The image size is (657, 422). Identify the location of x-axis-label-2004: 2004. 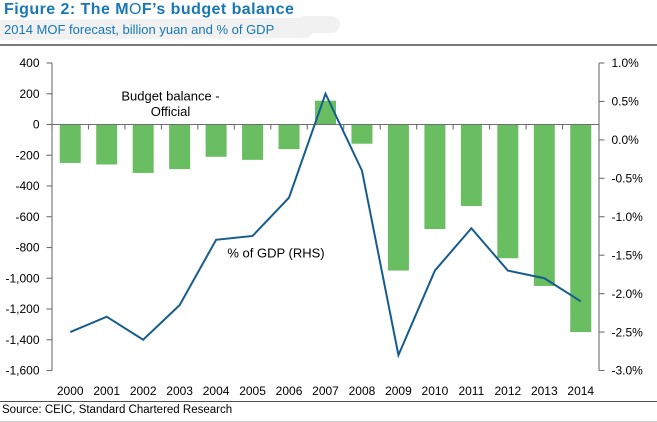
(216, 391).